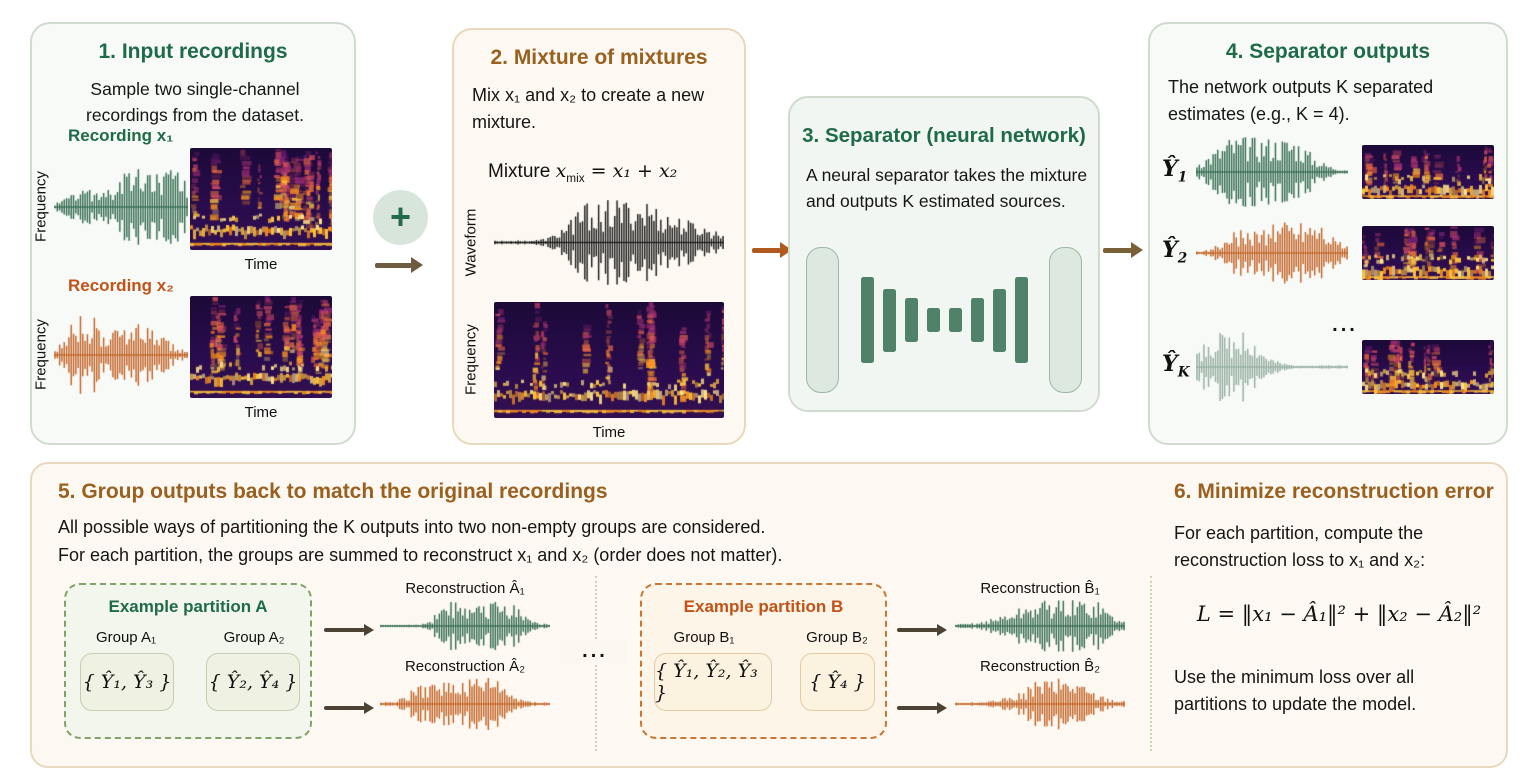 The width and height of the screenshot is (1536, 784). I want to click on encoder-block, so click(822, 320).